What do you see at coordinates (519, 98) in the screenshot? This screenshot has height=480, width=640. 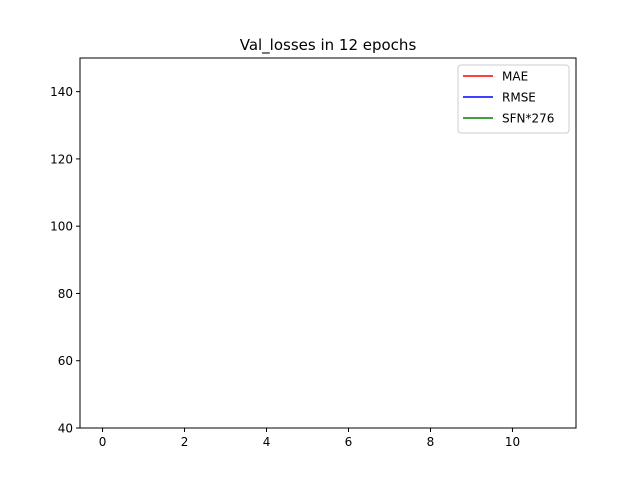 I see `legend-label: RMSE` at bounding box center [519, 98].